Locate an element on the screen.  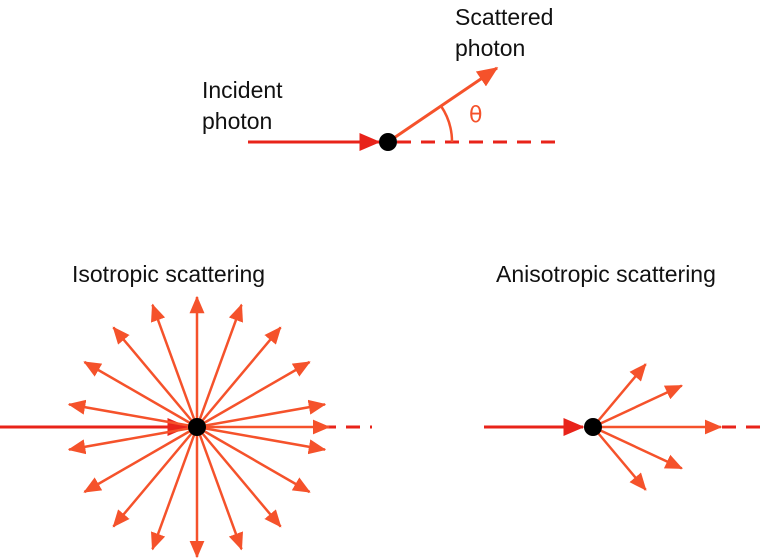
scattered-photon-label: Scattered photon is located at coordinates (504, 33).